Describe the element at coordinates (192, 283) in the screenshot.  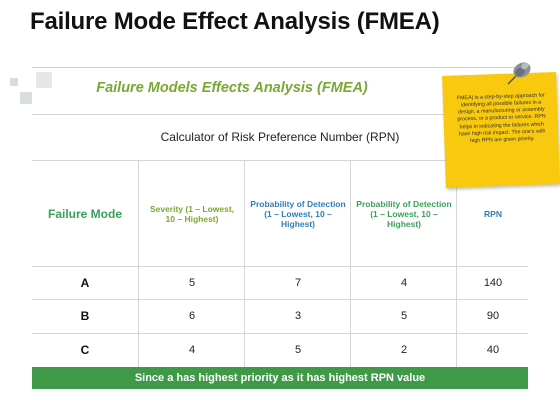
I see `cell-severity: 5` at that location.